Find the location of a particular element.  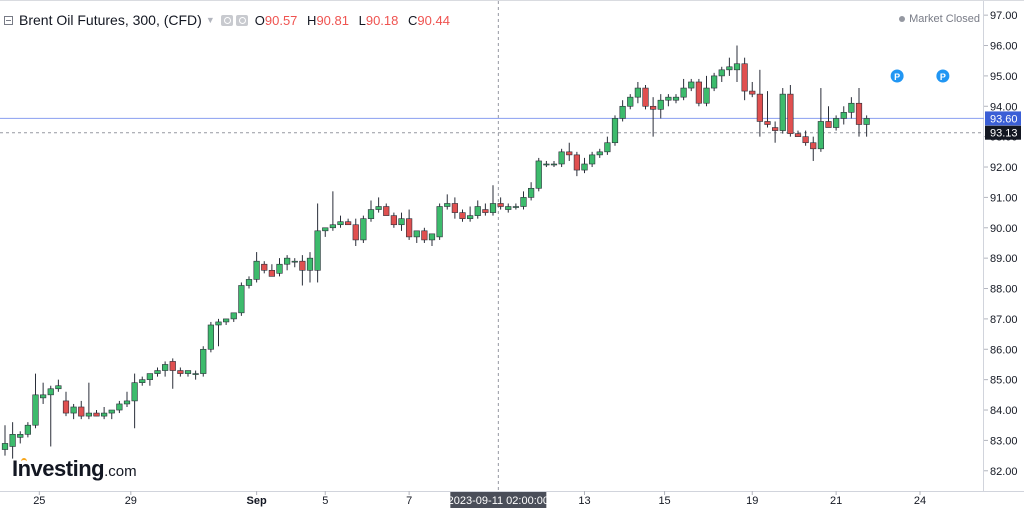

y-tick-label: 91.00 is located at coordinates (1004, 198).